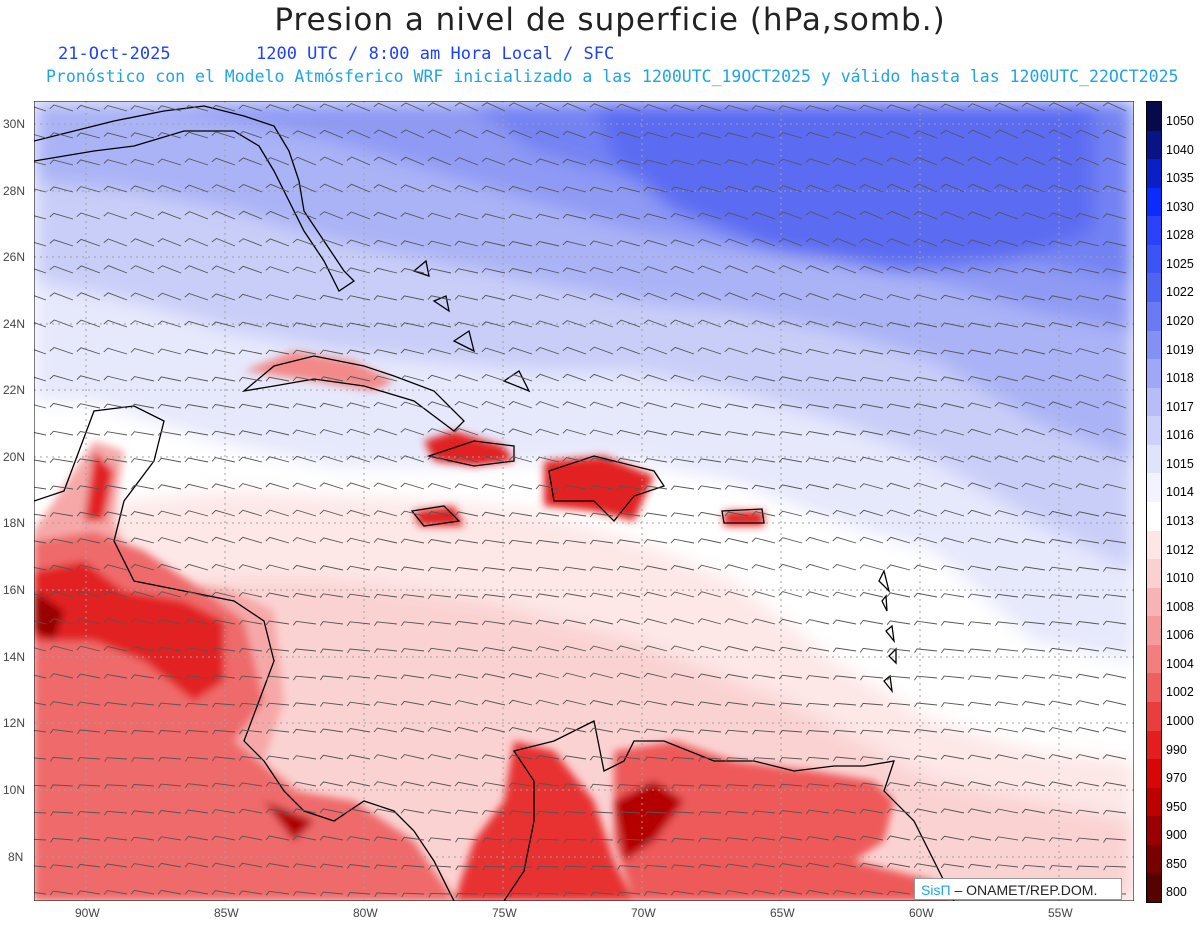 The height and width of the screenshot is (927, 1200). I want to click on colorbar-level-label: 1035, so click(1180, 178).